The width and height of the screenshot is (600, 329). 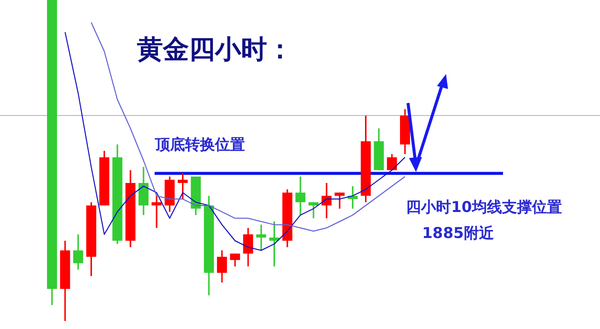 I want to click on ref-line-label: 顶底转换位置, so click(x=199, y=144).